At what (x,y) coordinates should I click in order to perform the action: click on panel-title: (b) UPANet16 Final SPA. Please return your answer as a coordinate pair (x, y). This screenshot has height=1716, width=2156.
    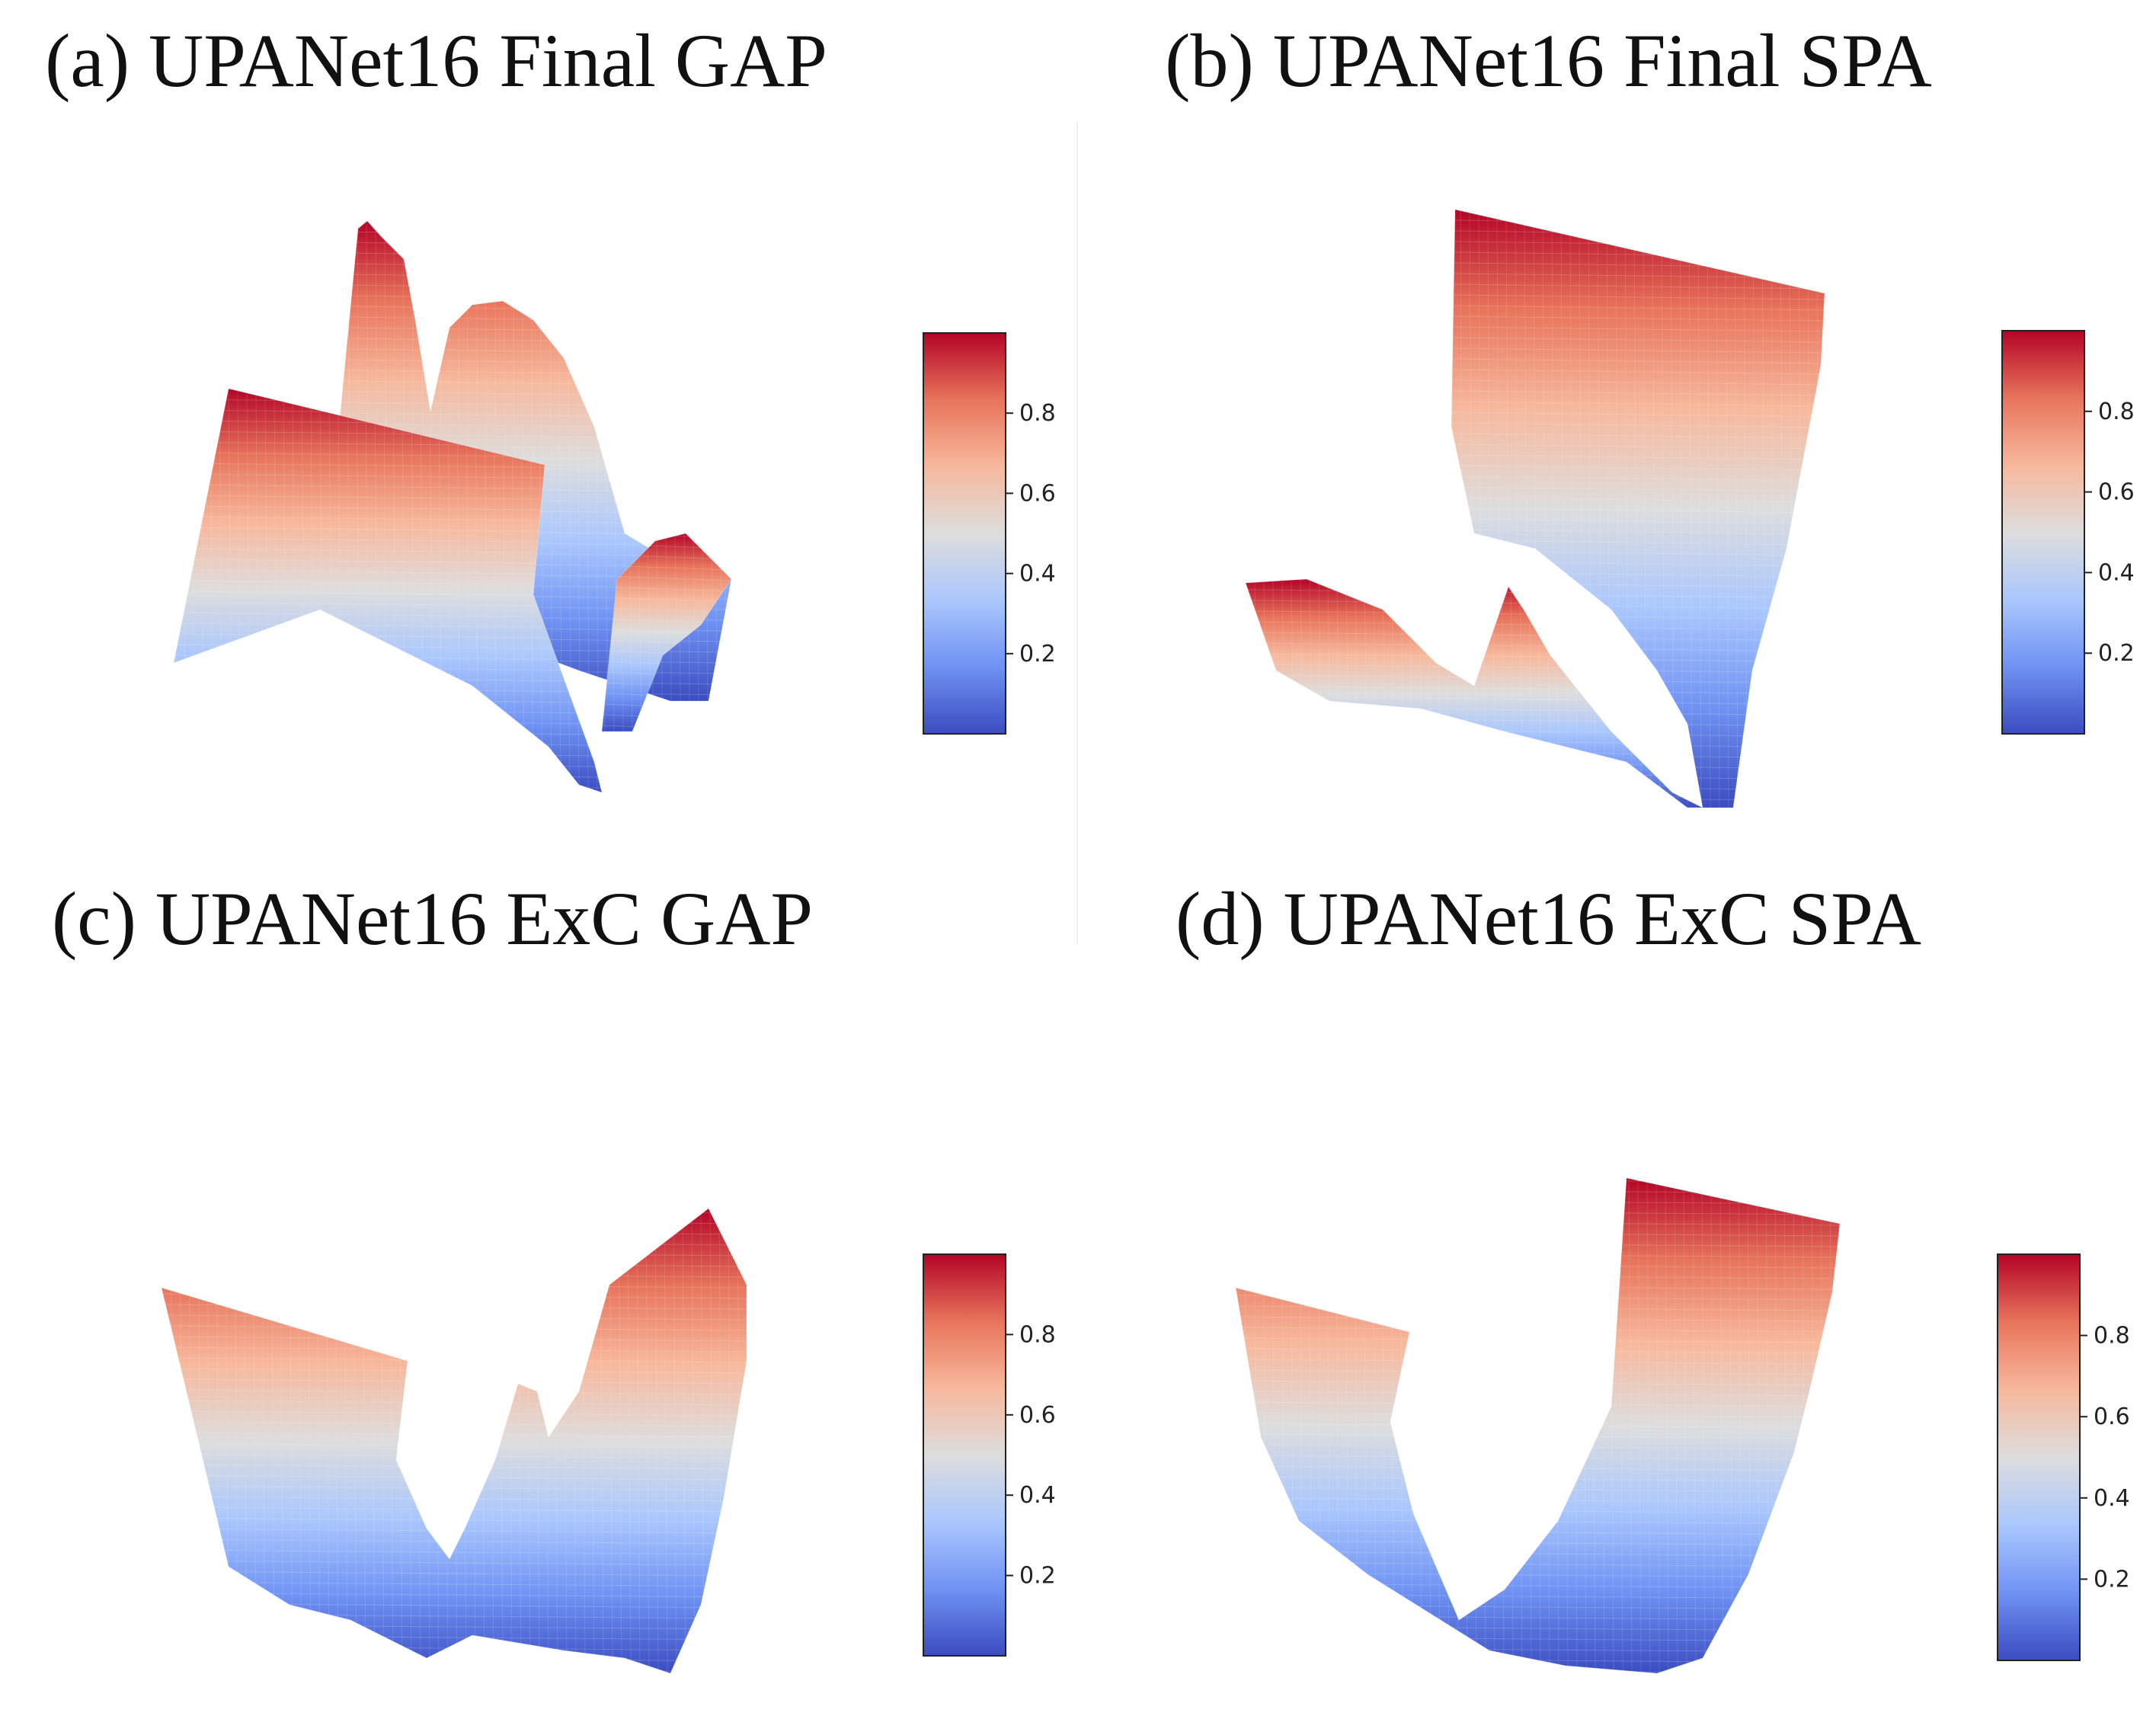
    Looking at the image, I should click on (1548, 60).